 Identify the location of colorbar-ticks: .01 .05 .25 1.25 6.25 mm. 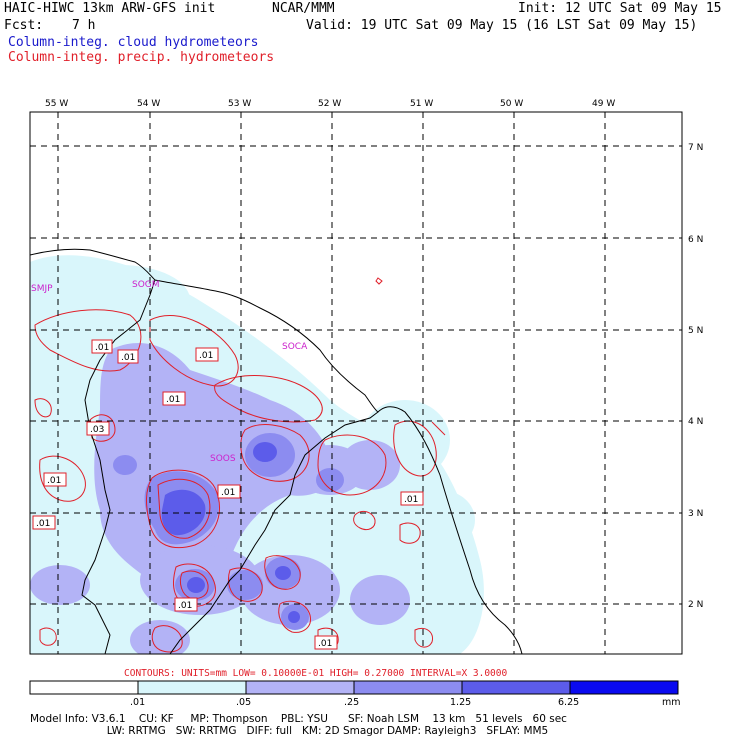
(405, 702).